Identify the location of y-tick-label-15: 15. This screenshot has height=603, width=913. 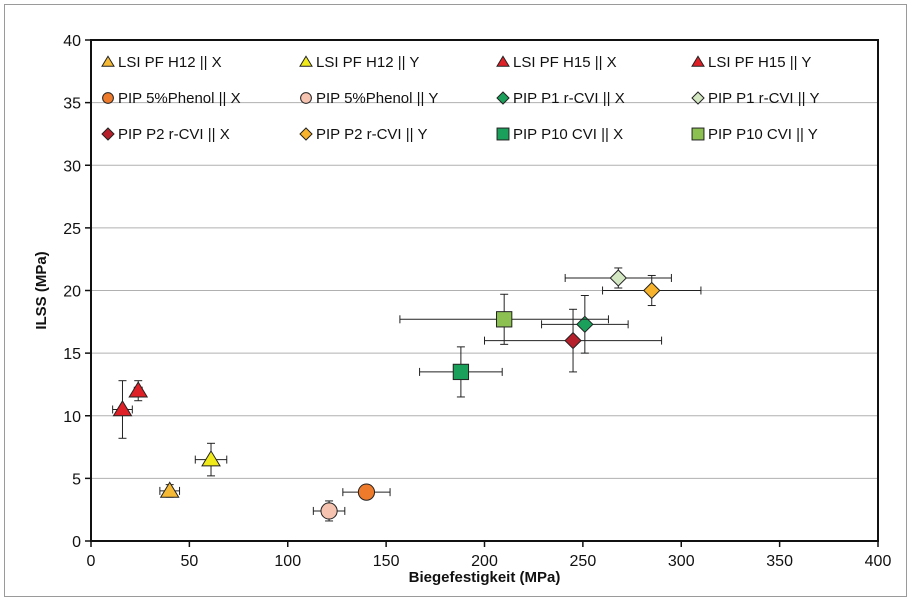
(72, 354).